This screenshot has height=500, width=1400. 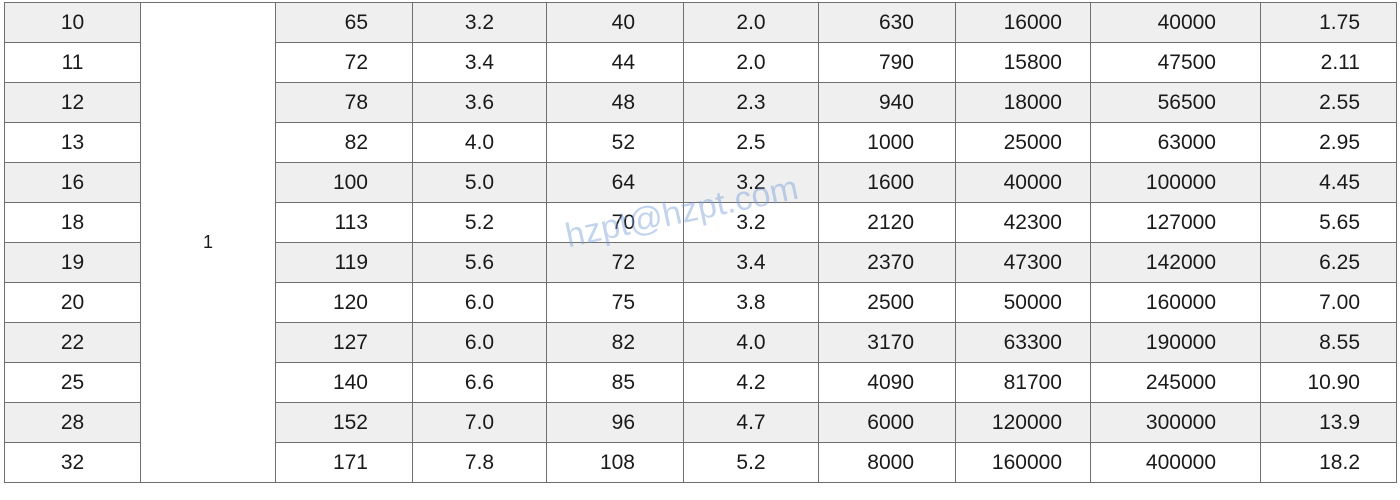 I want to click on table-cell: 5.0, so click(x=479, y=182).